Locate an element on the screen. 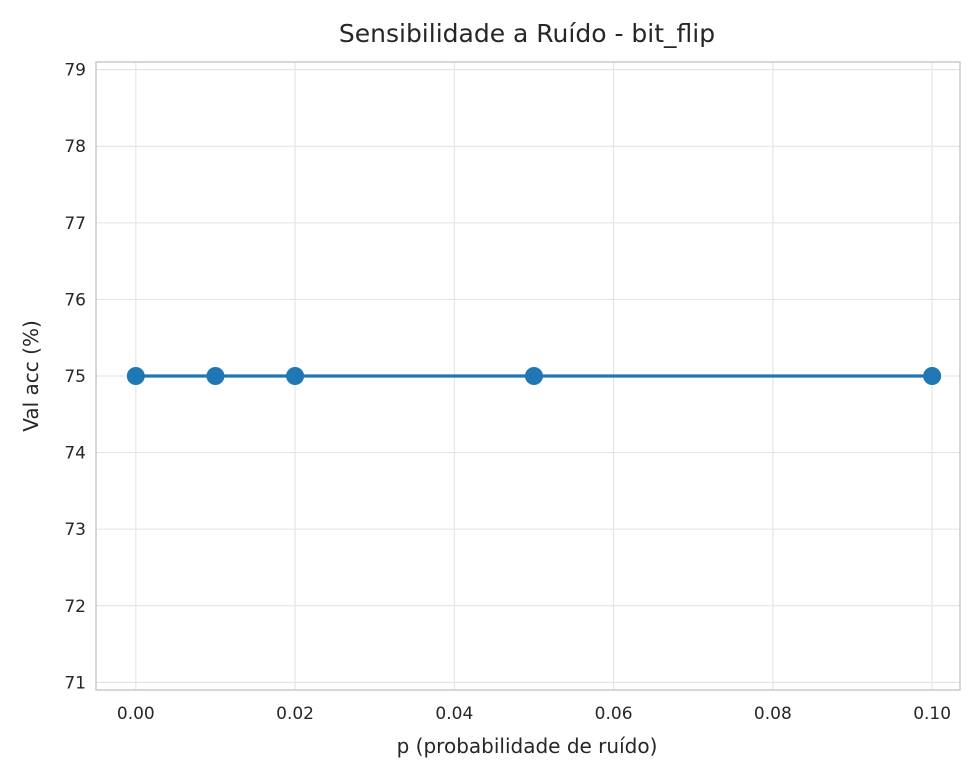 The image size is (979, 780). x-tick-label: 0.02 is located at coordinates (295, 714).